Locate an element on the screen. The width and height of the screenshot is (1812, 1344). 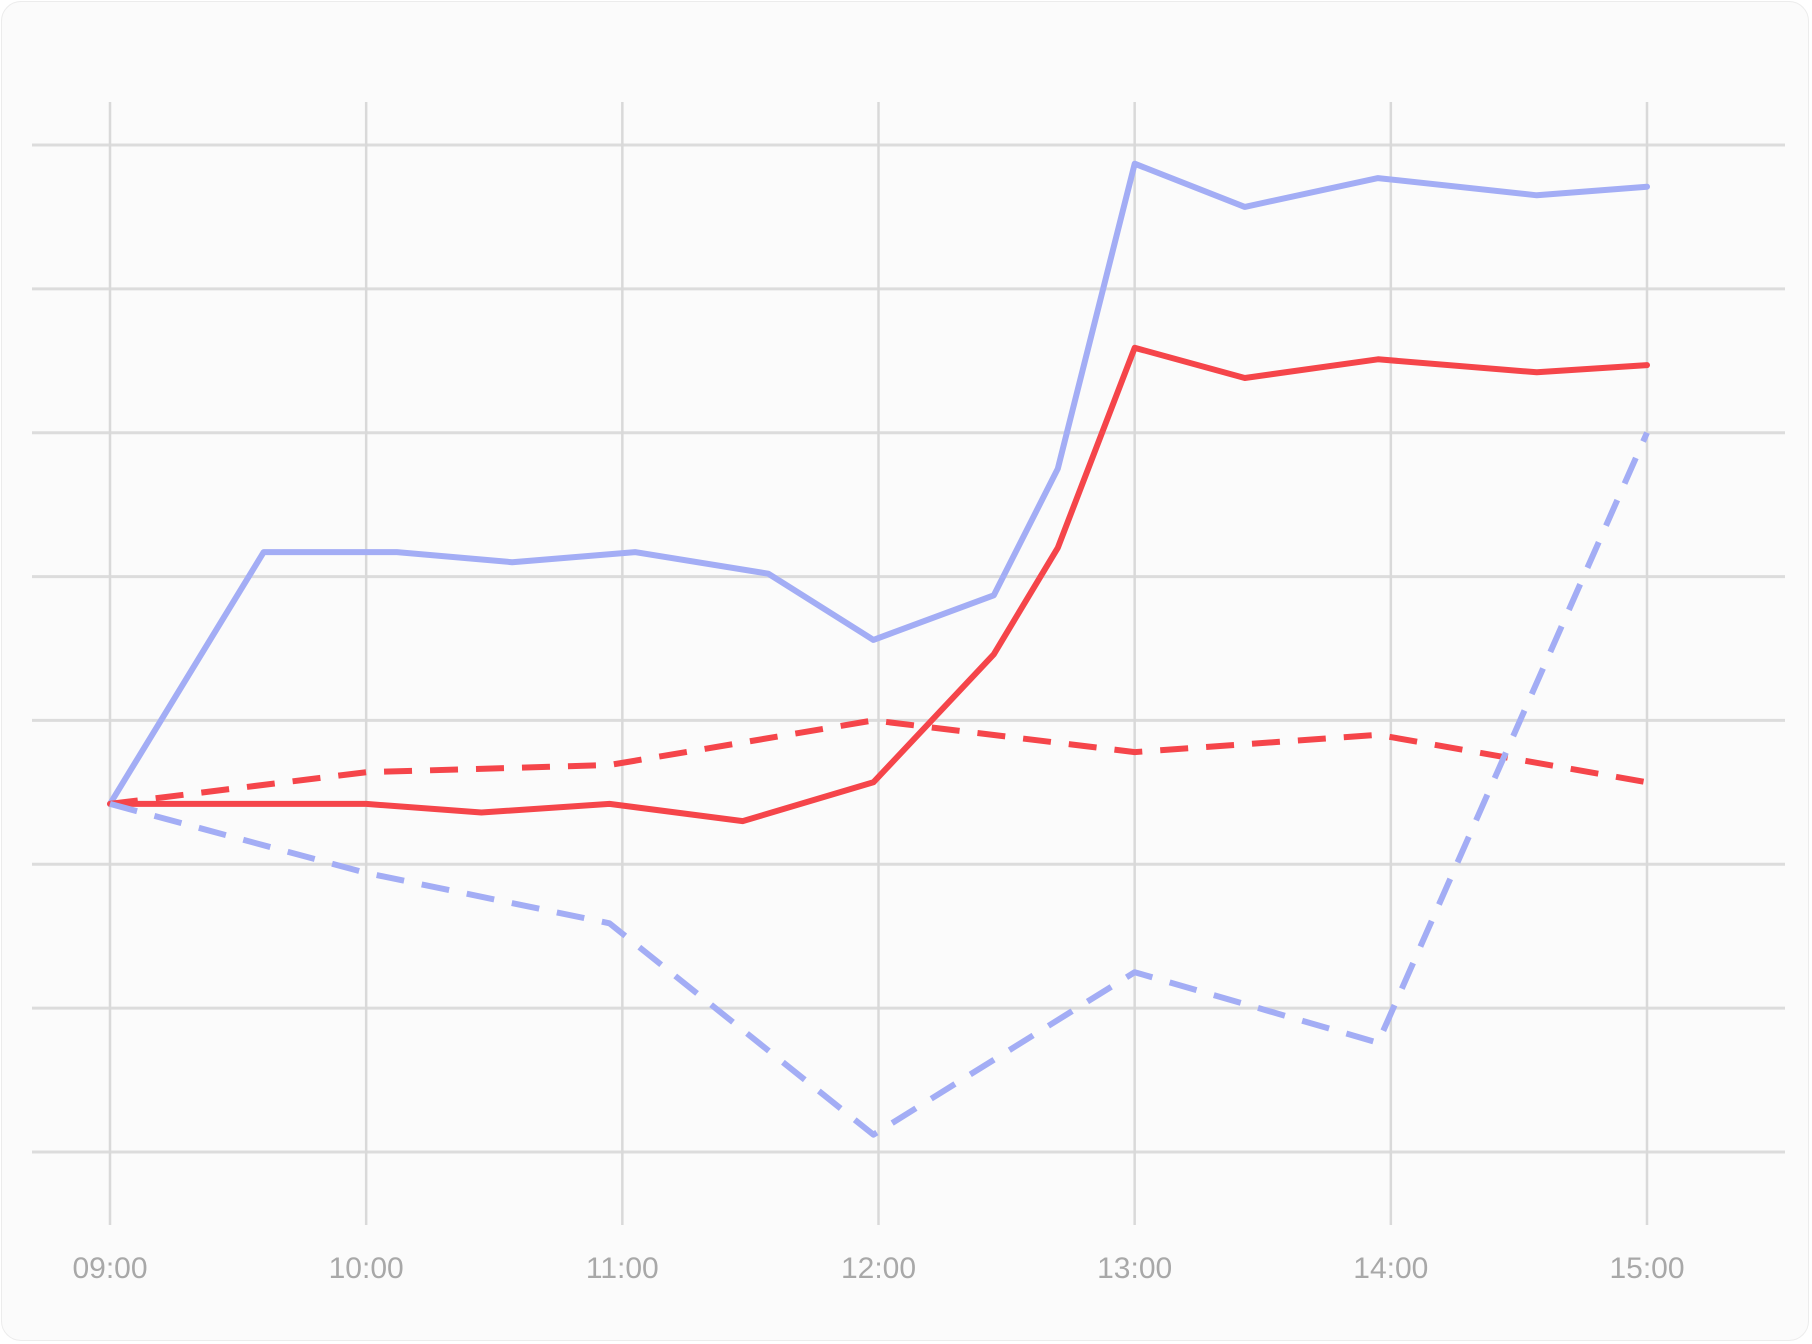
x-tick-label: 13:00 is located at coordinates (1134, 1268).